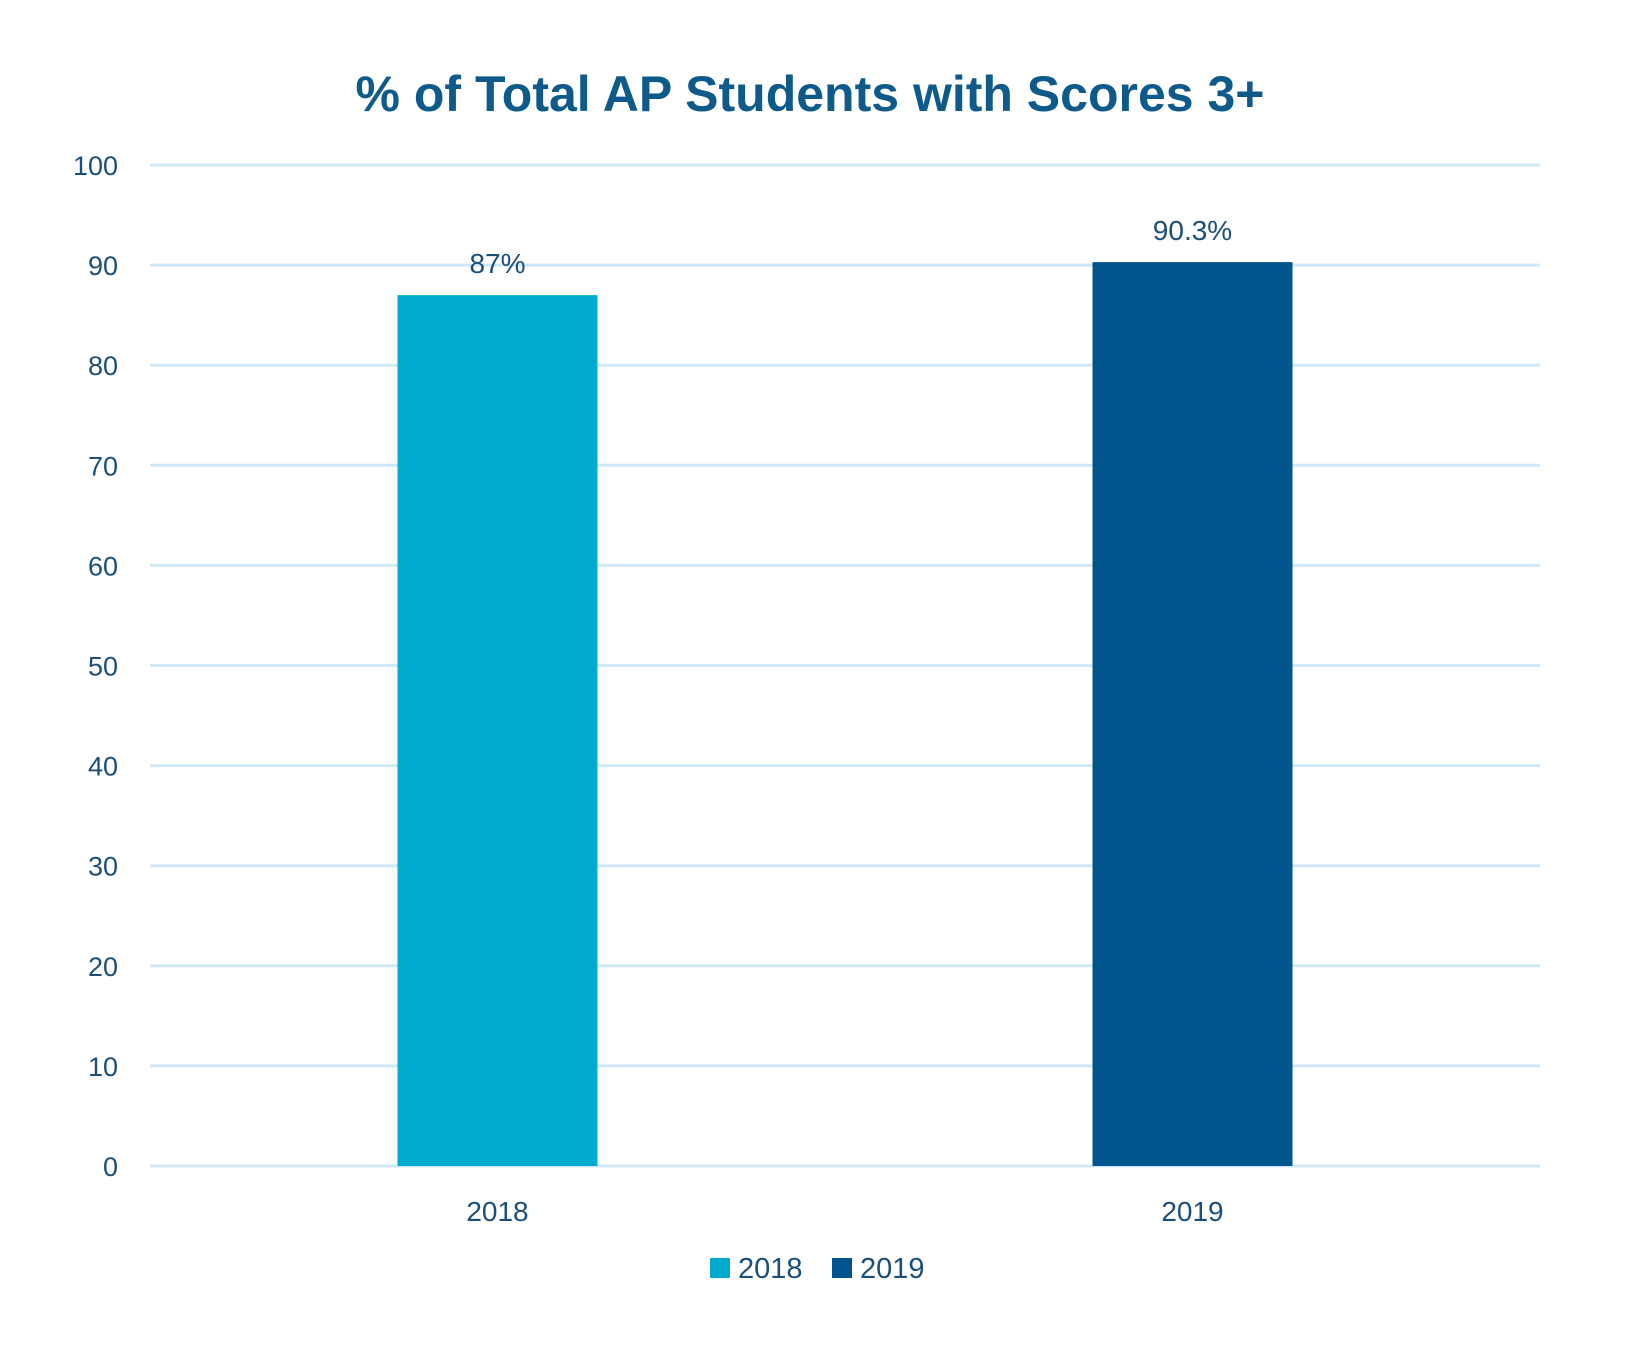 This screenshot has height=1360, width=1637. I want to click on y-axis: 0 10 20 30 40 50 60 70 80 90 100, so click(95, 666).